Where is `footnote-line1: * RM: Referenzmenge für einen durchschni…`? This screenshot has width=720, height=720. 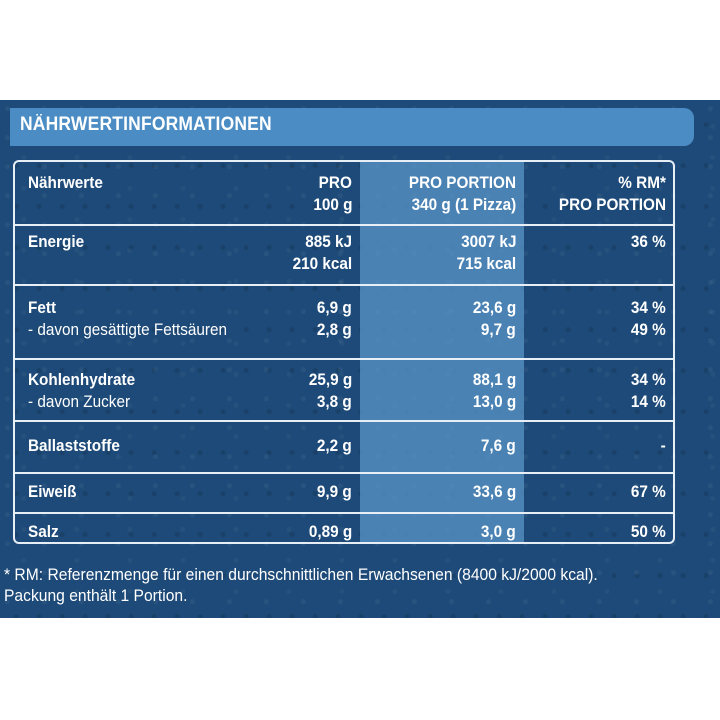 footnote-line1: * RM: Referenzmenge für einen durchschni… is located at coordinates (301, 574).